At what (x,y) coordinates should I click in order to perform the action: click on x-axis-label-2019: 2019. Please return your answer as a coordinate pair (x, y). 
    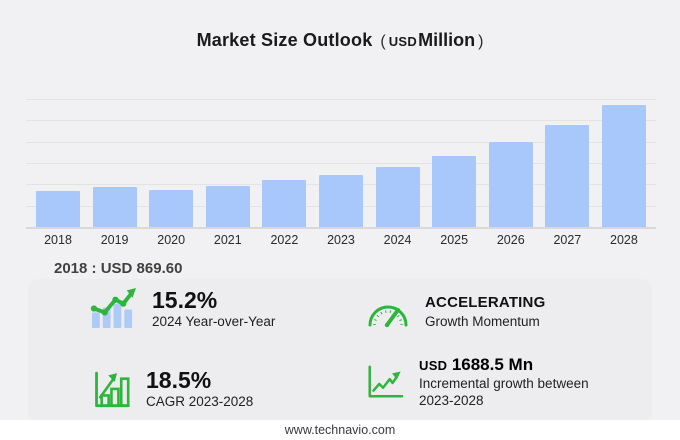
    Looking at the image, I should click on (114, 240).